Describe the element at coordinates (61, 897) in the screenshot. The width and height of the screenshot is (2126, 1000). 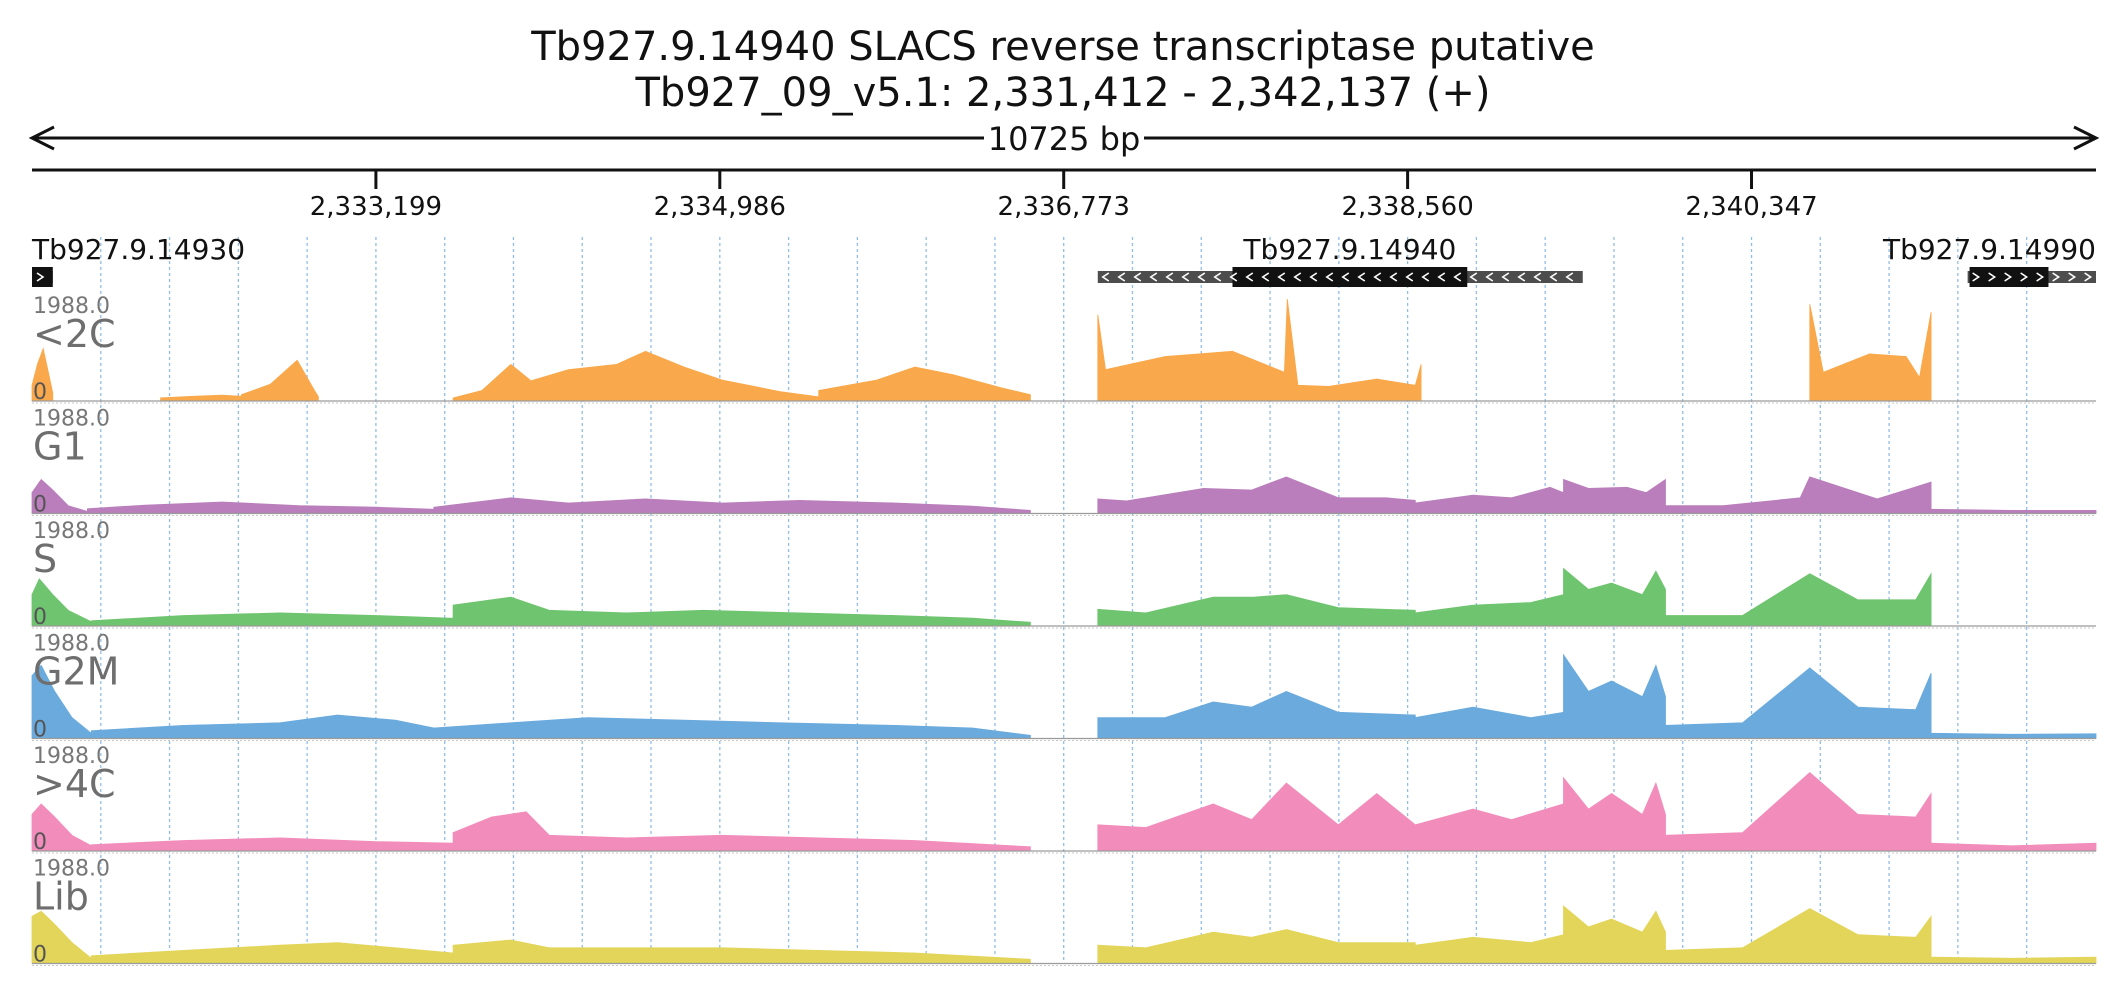
I see `track-name-label: Lib` at that location.